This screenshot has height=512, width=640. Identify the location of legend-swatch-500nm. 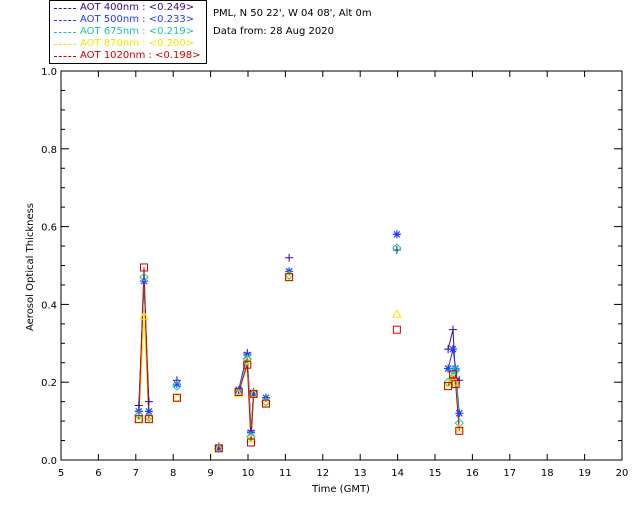
(65, 20).